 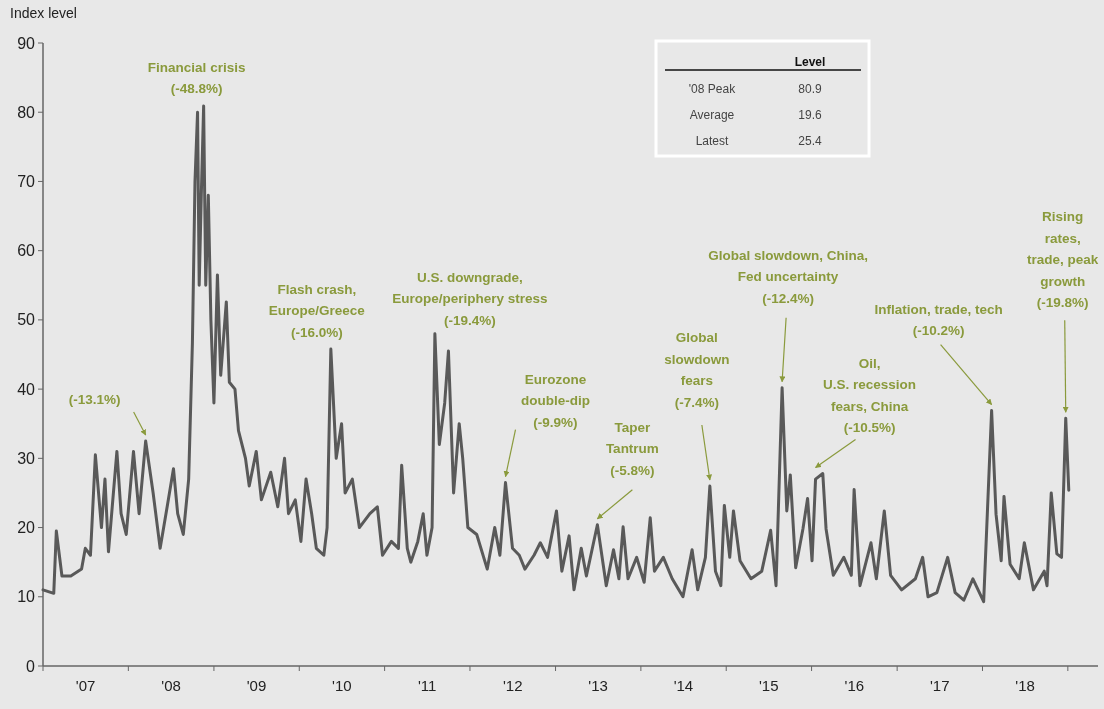 What do you see at coordinates (26, 458) in the screenshot?
I see `y-tick-label: 30` at bounding box center [26, 458].